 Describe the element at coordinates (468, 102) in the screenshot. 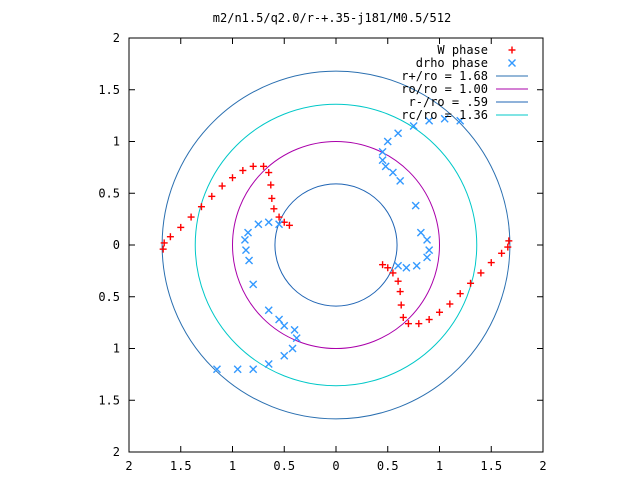

I see `legend-item: r-/ro = .59` at that location.